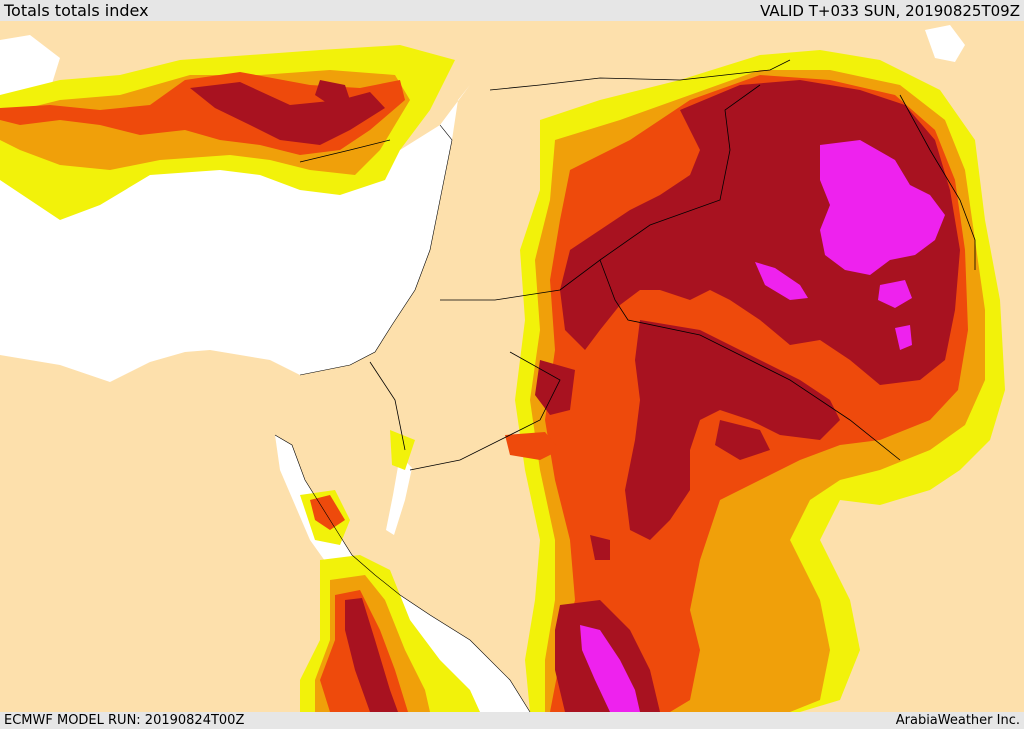 This screenshot has height=729, width=1024. Describe the element at coordinates (124, 720) in the screenshot. I see `model-run: ECMWF MODEL RUN: 20190824T00Z` at that location.